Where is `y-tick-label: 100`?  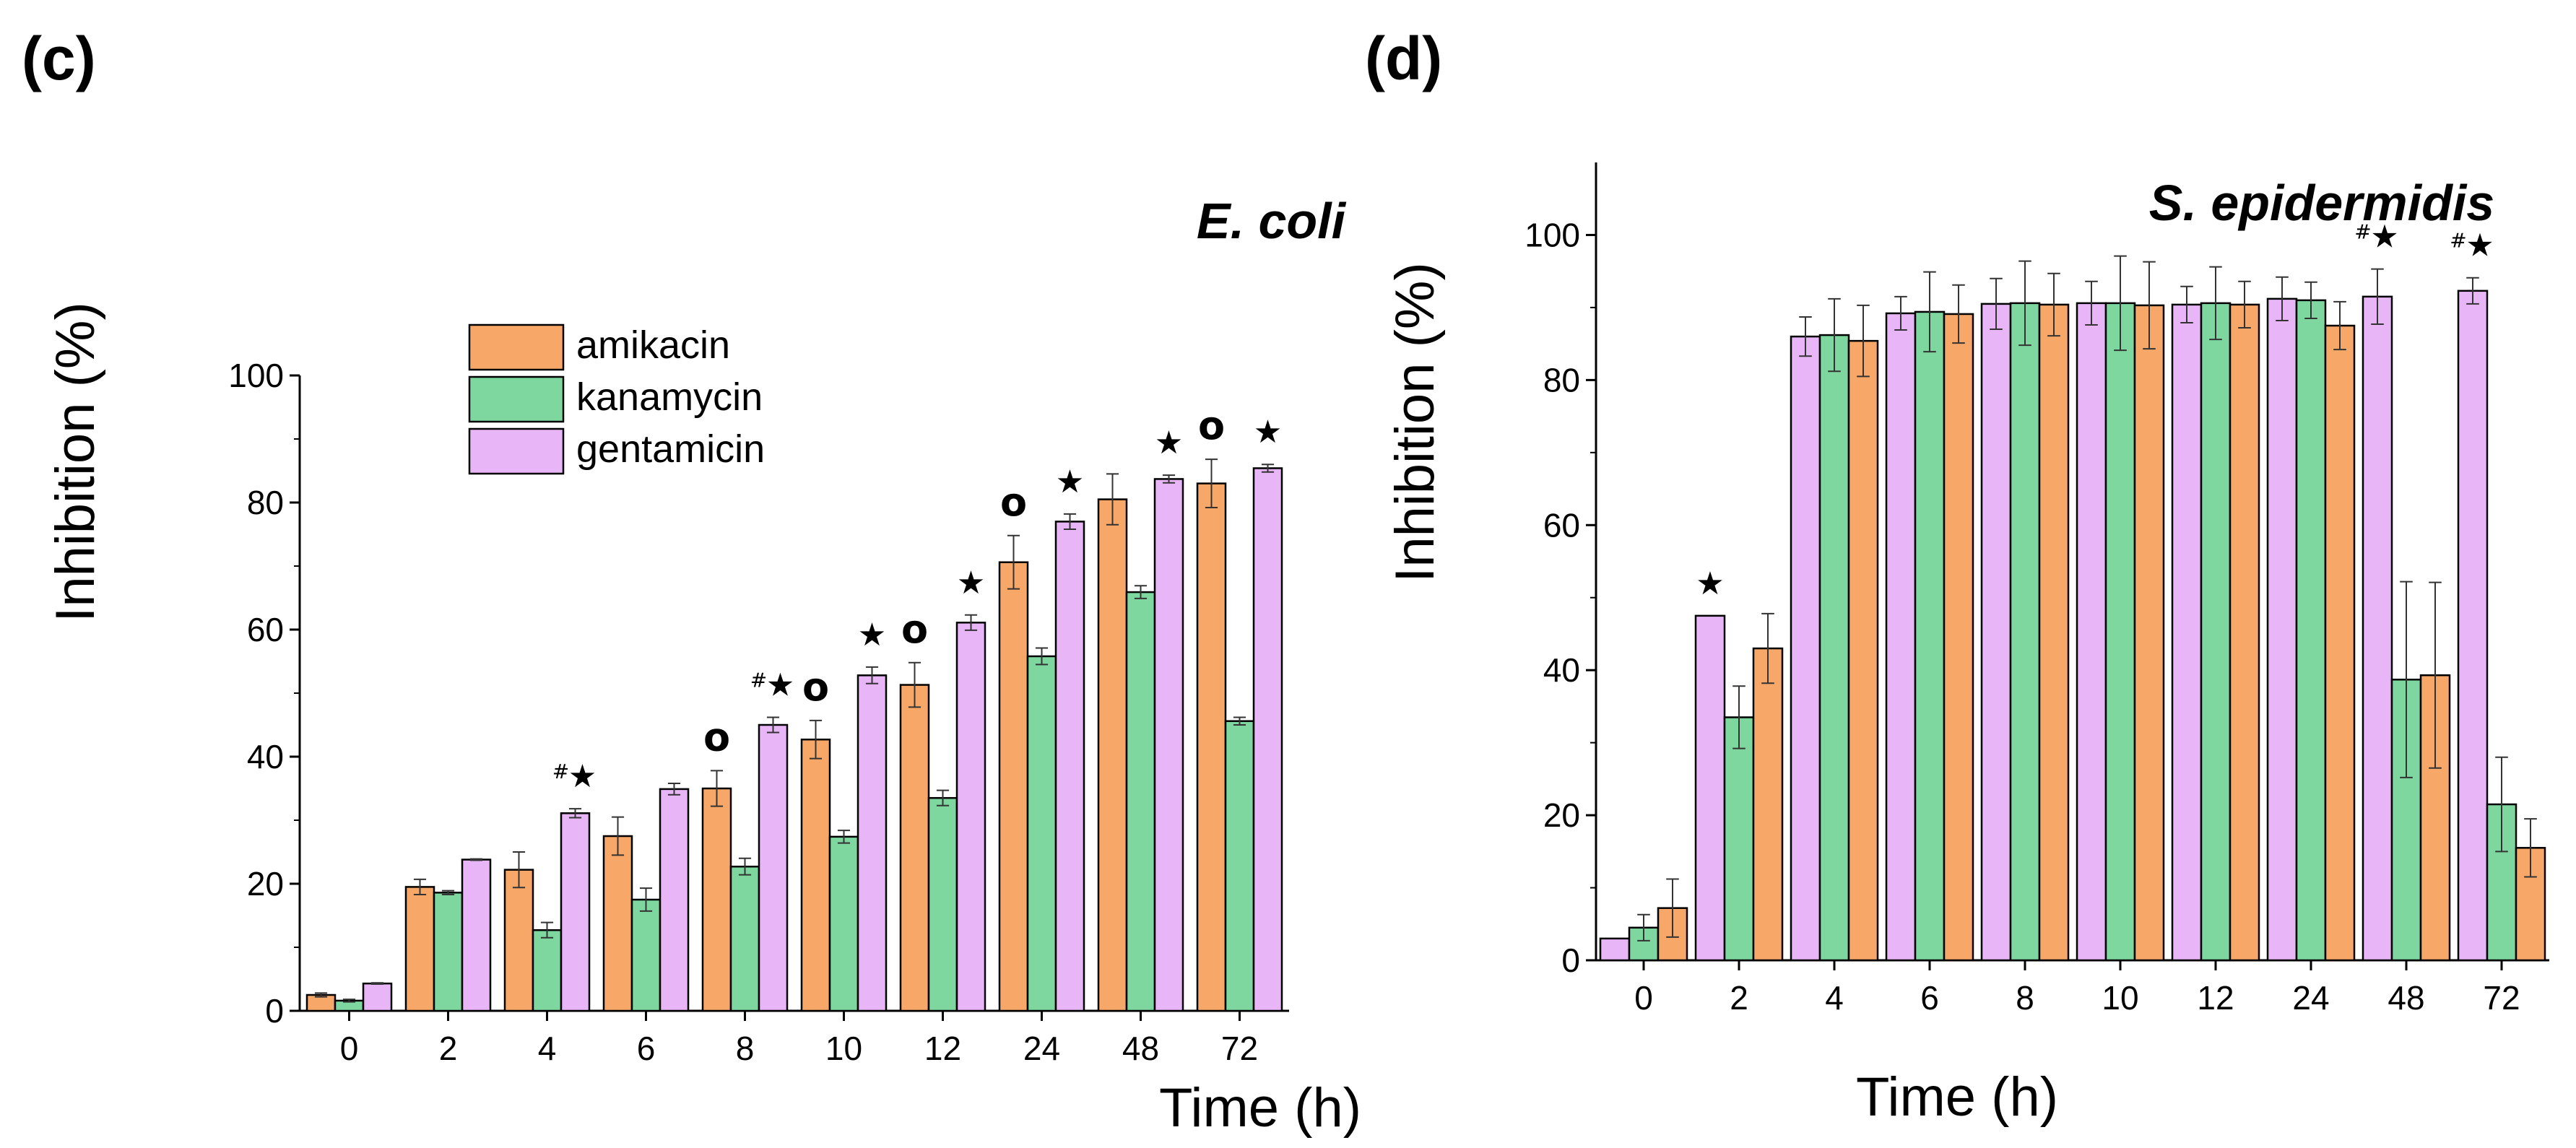 y-tick-label: 100 is located at coordinates (1552, 234).